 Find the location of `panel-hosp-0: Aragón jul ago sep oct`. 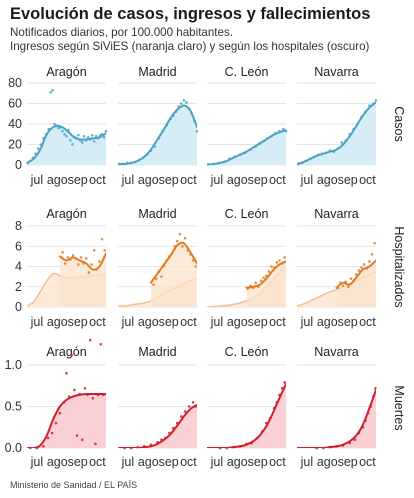

panel-hosp-0: Aragón jul ago sep oct is located at coordinates (66, 268).